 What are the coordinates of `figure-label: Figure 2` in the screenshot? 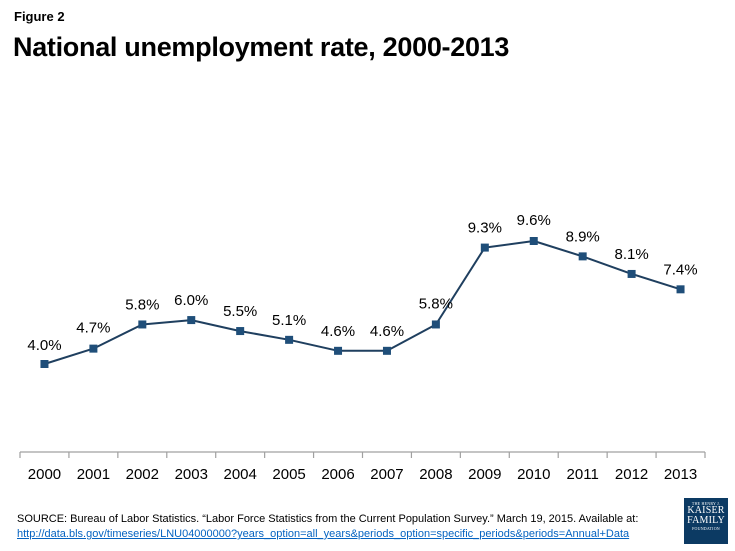 It's located at (39, 16).